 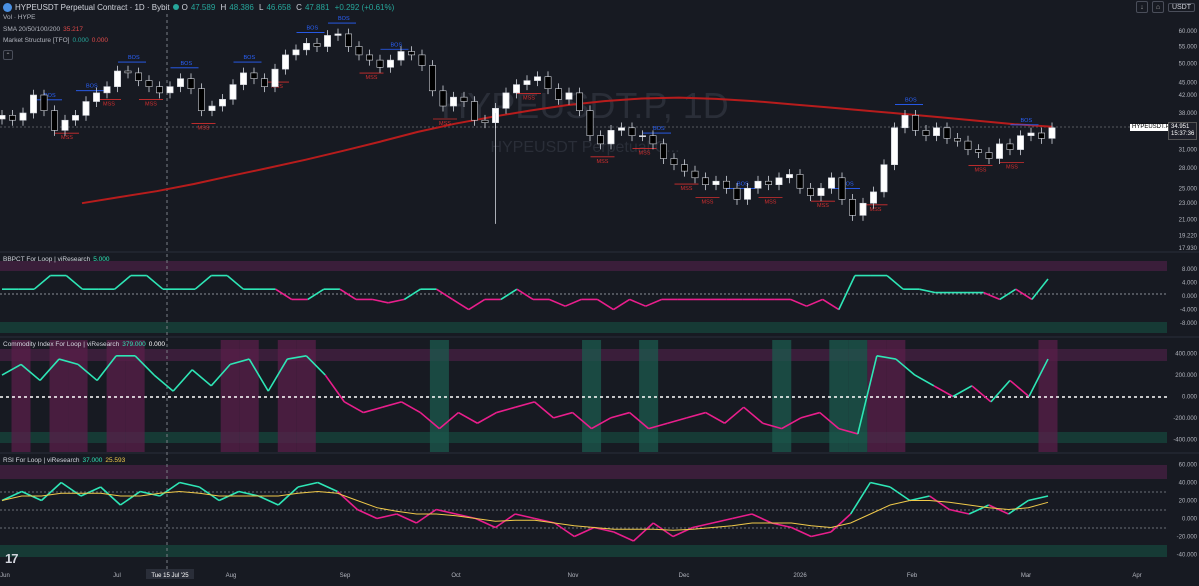 What do you see at coordinates (525, 510) in the screenshot?
I see `rsi-signal-line` at bounding box center [525, 510].